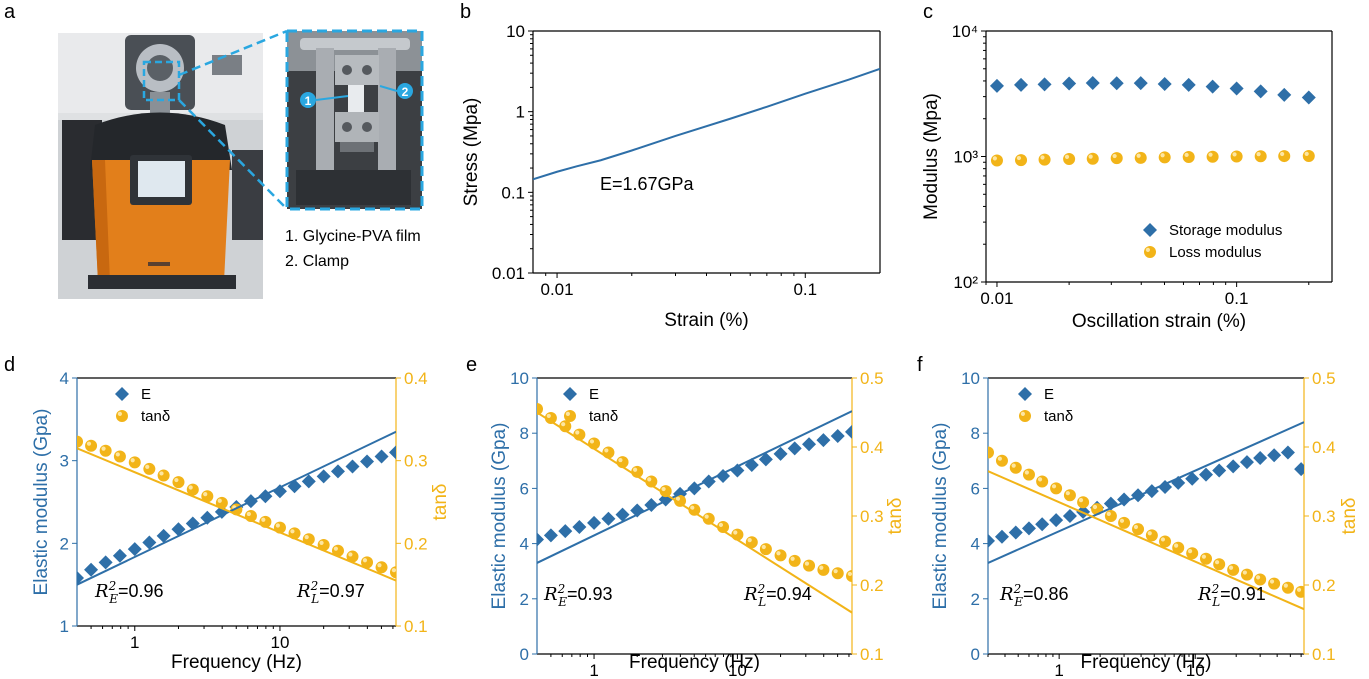 This screenshot has height=679, width=1369. Describe the element at coordinates (593, 670) in the screenshot. I see `x-tick-label-e: 1` at that location.